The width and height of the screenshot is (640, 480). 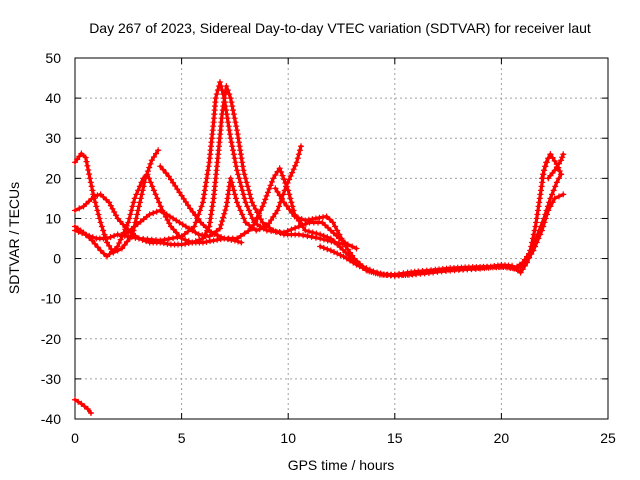 I want to click on y-tick-label: 30, so click(x=53, y=138).